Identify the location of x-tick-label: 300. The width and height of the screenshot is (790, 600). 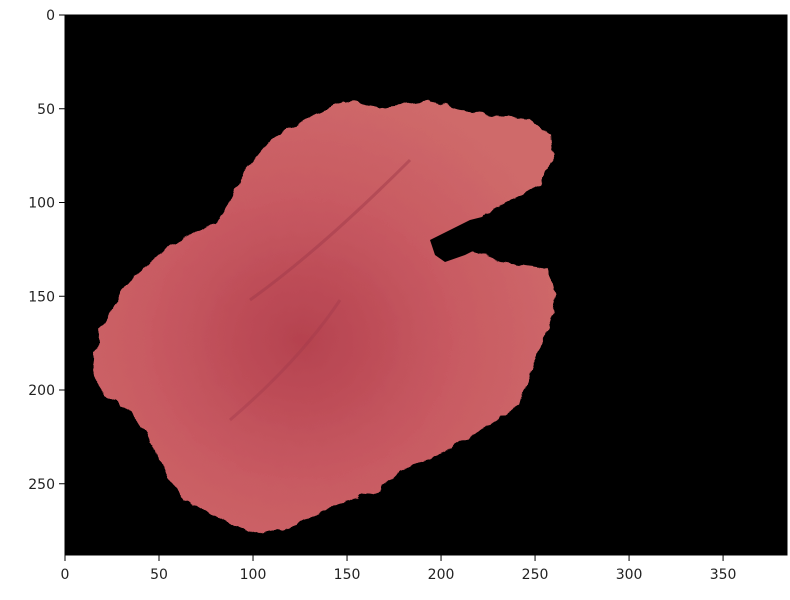
(629, 575).